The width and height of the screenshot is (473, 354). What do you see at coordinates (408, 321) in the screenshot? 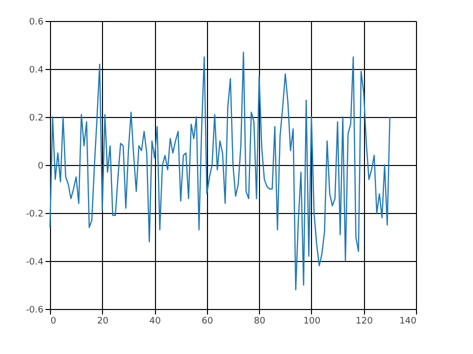
I see `x-tick-label: 140` at bounding box center [408, 321].